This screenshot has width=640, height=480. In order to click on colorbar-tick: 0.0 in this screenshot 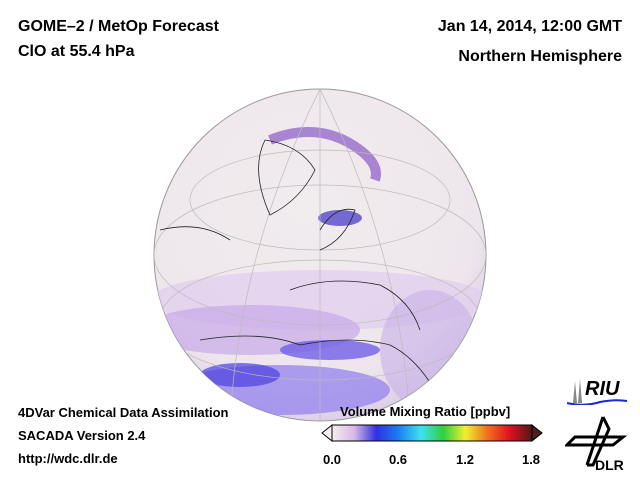, I will do `click(332, 459)`.